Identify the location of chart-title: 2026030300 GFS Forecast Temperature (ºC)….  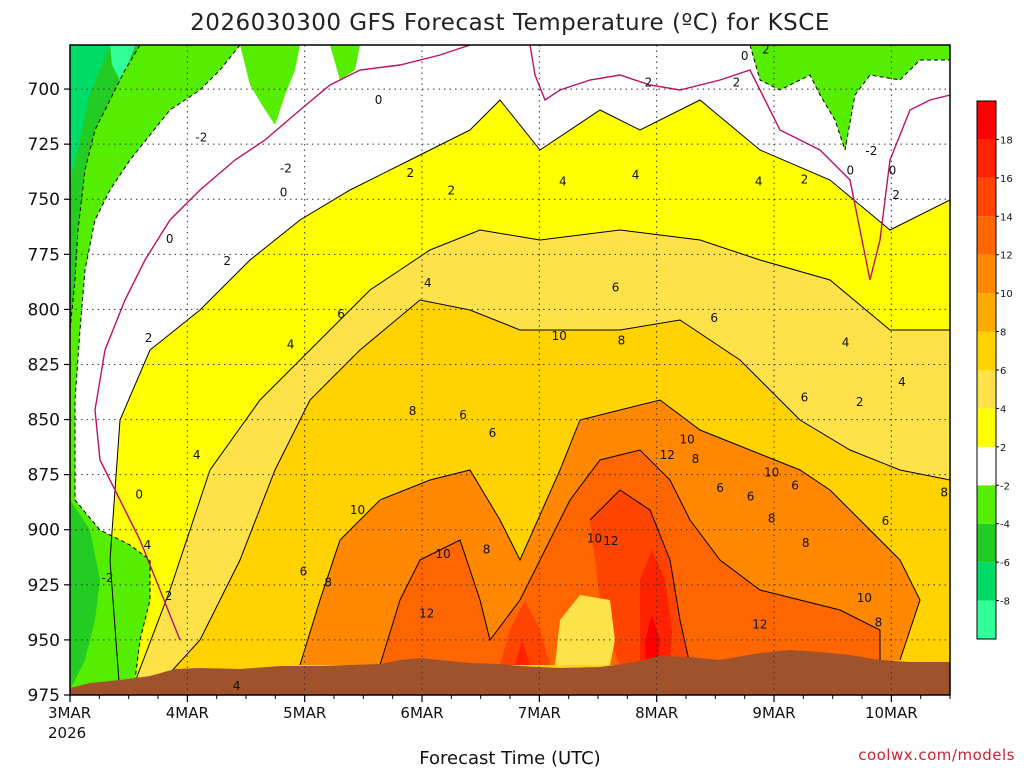
(510, 23).